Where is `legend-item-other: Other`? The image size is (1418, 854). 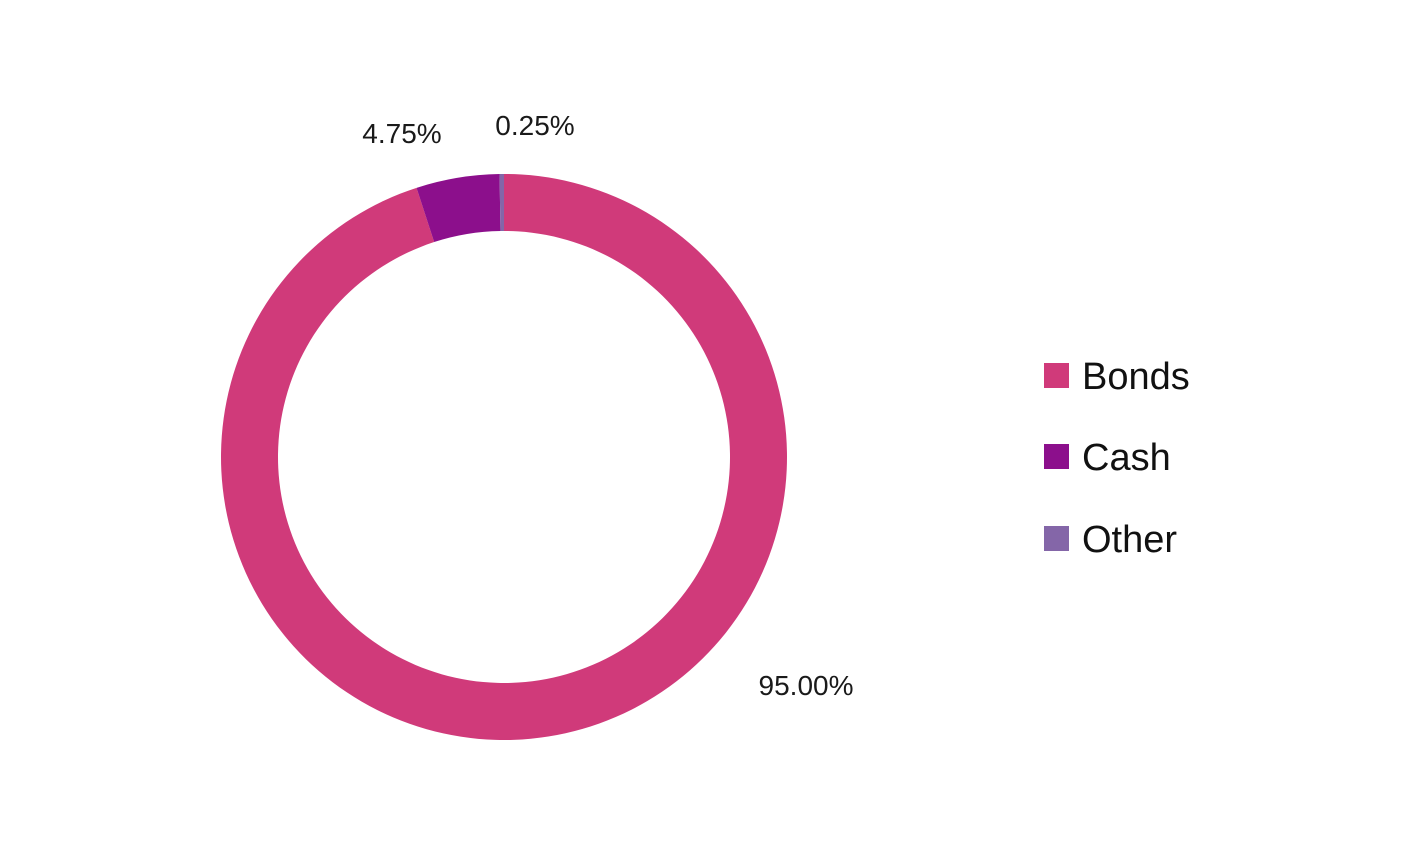 legend-item-other: Other is located at coordinates (1110, 540).